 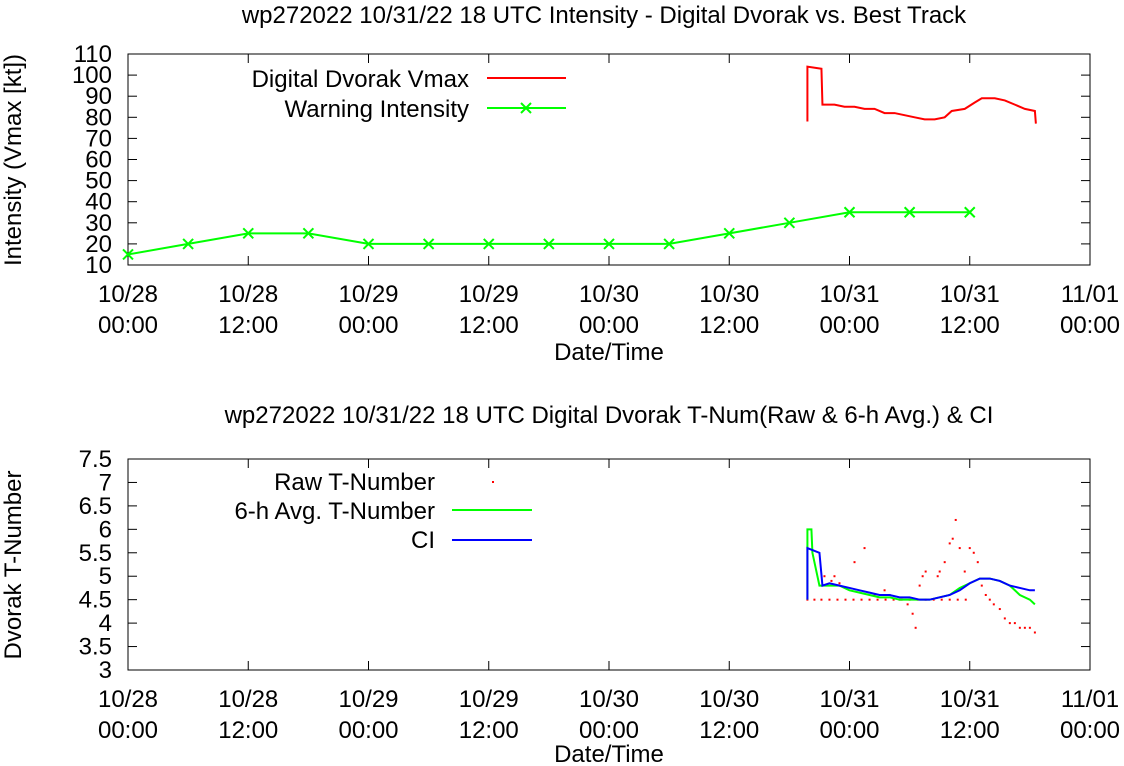 I want to click on series-line-warning, so click(x=548, y=233).